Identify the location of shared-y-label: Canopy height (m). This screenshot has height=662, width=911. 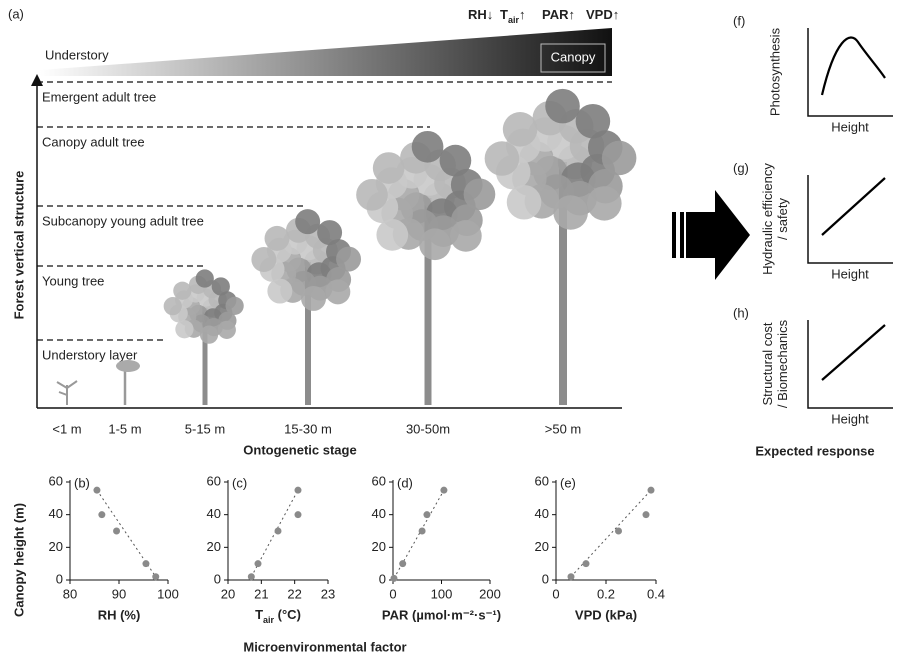
(18, 560).